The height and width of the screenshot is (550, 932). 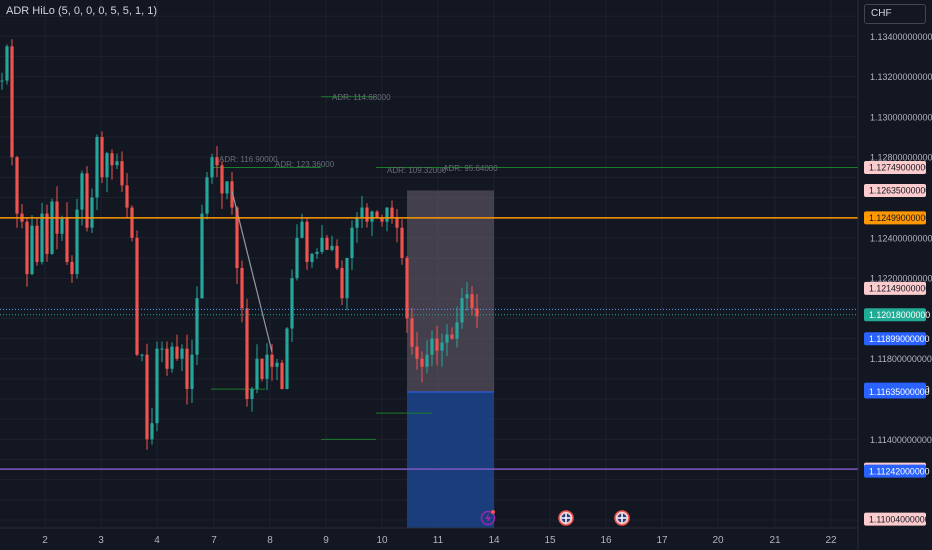 What do you see at coordinates (157, 540) in the screenshot?
I see `x-tick-label: 4` at bounding box center [157, 540].